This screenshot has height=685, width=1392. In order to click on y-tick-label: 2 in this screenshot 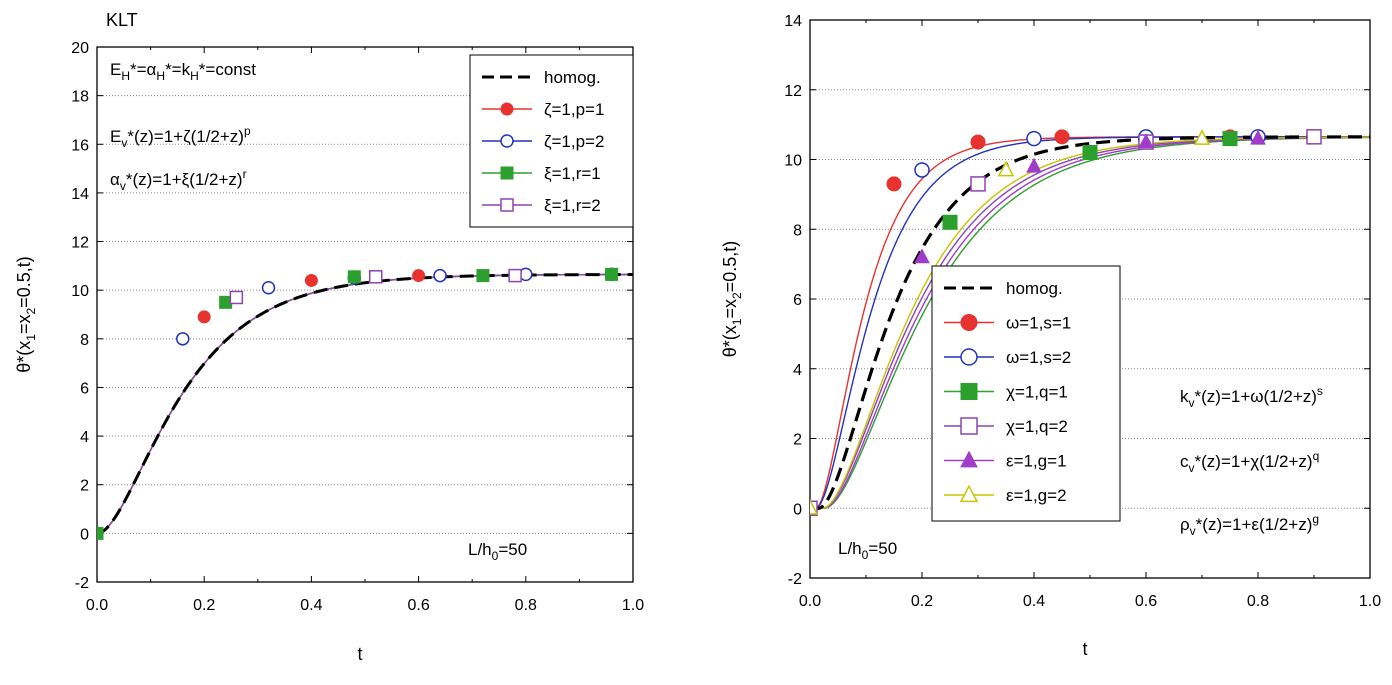, I will do `click(84, 486)`.